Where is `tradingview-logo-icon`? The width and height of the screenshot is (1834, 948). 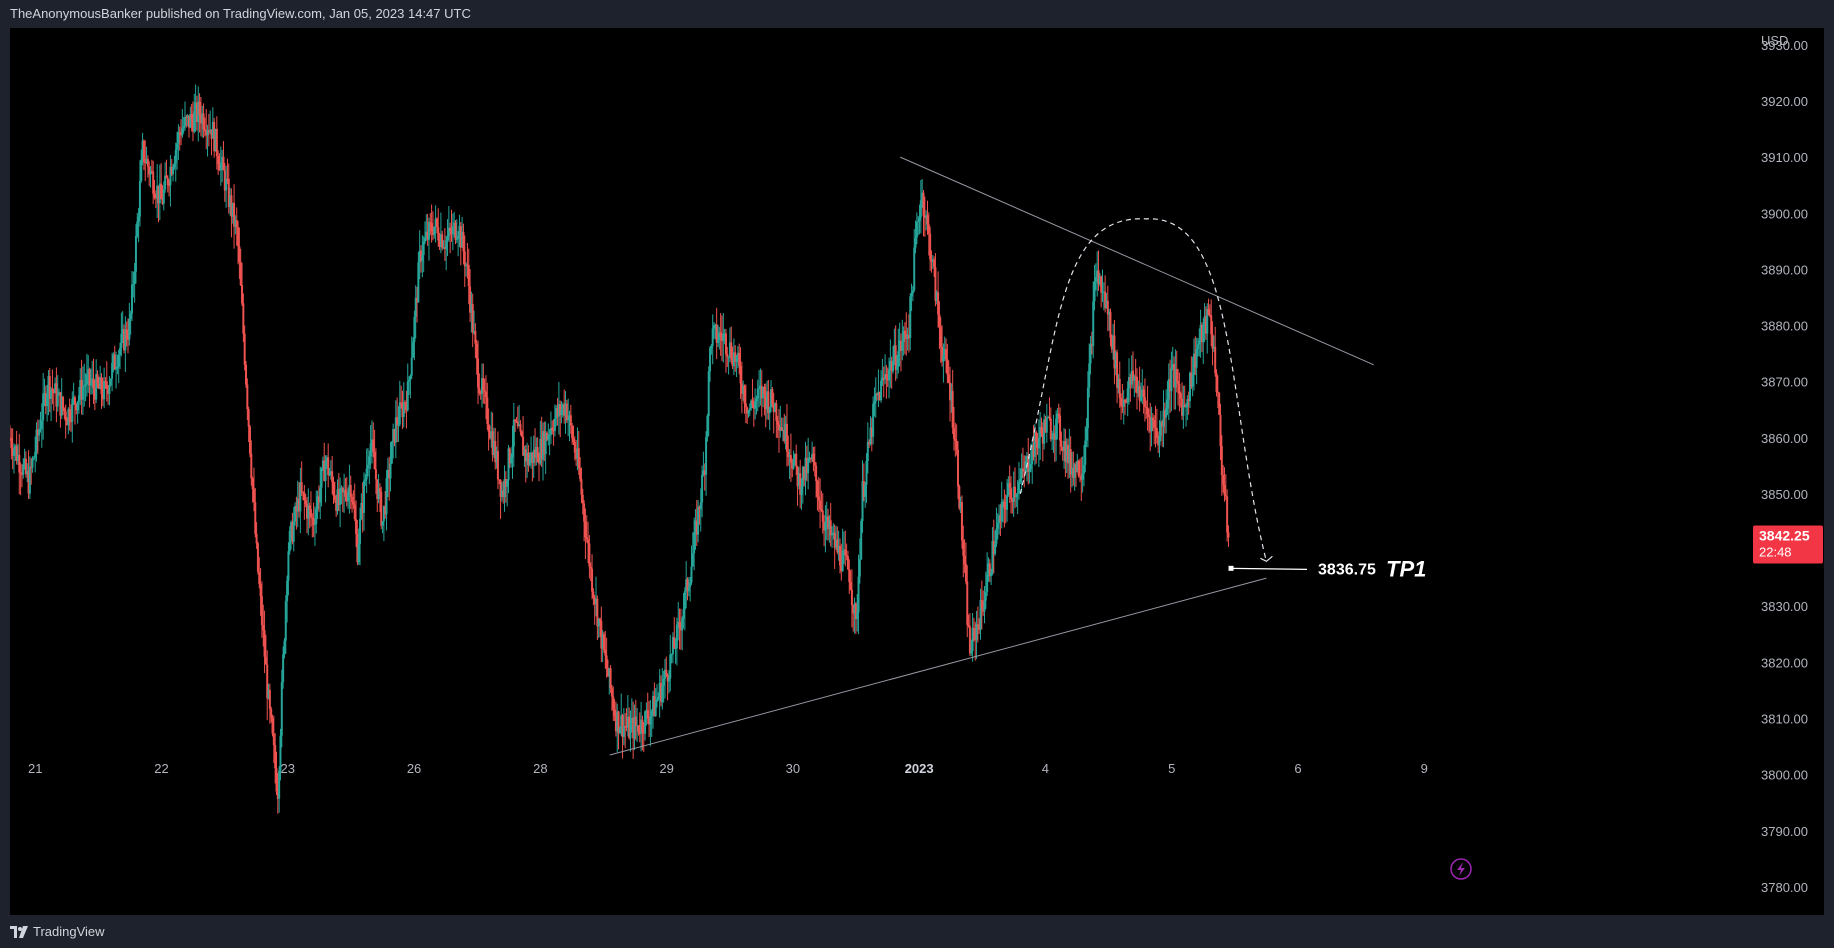 tradingview-logo-icon is located at coordinates (19, 931).